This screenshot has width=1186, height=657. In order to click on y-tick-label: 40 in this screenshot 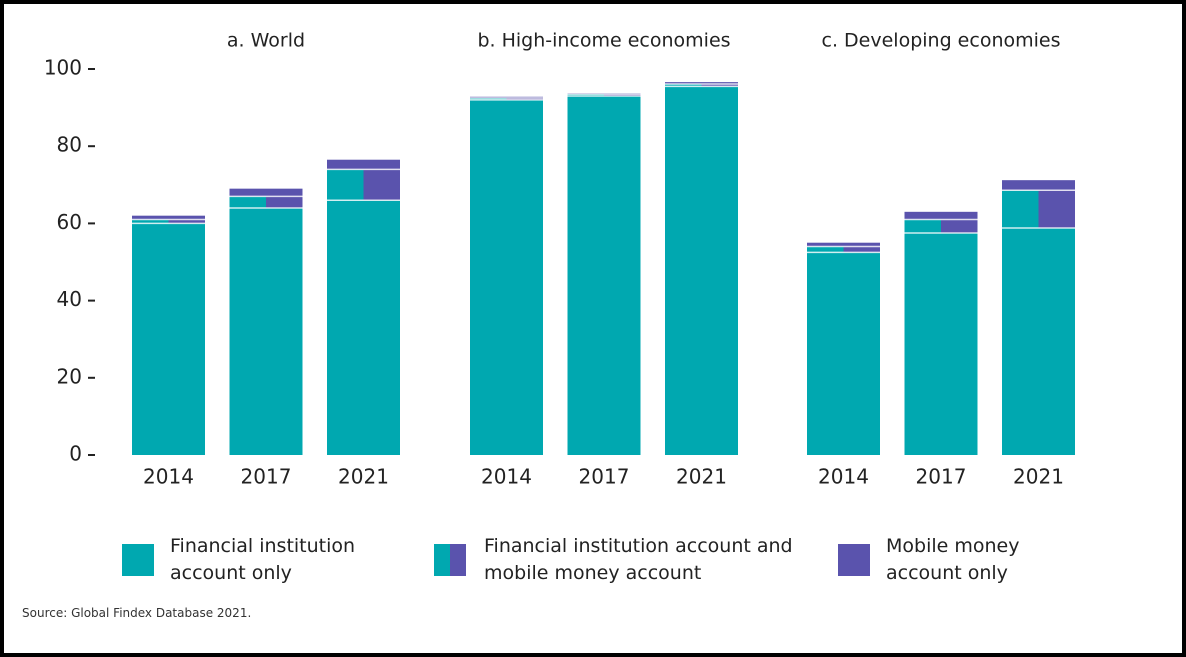, I will do `click(69, 299)`.